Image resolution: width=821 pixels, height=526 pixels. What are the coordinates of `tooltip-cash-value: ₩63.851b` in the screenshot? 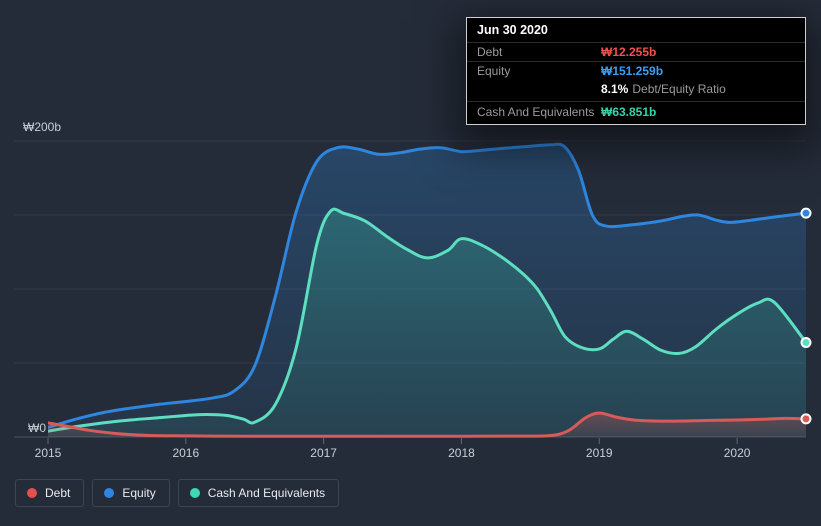 It's located at (629, 112).